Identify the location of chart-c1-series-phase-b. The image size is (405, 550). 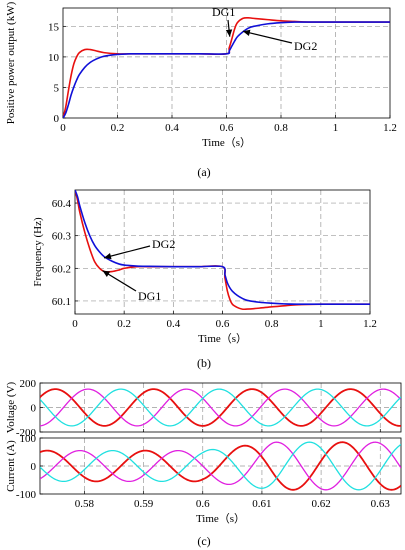
(220, 407).